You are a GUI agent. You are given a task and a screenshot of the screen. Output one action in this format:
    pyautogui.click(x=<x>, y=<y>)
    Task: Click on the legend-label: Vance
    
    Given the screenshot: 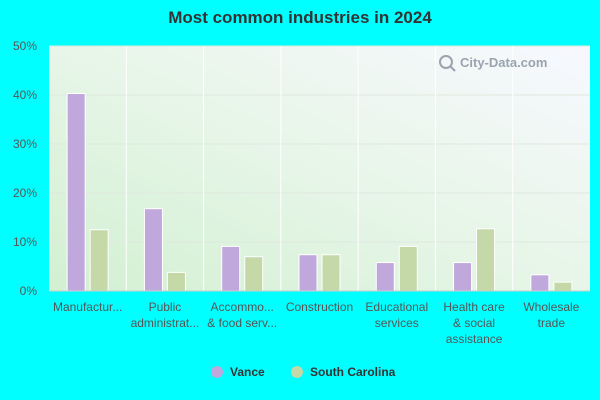 What is the action you would take?
    pyautogui.click(x=247, y=372)
    